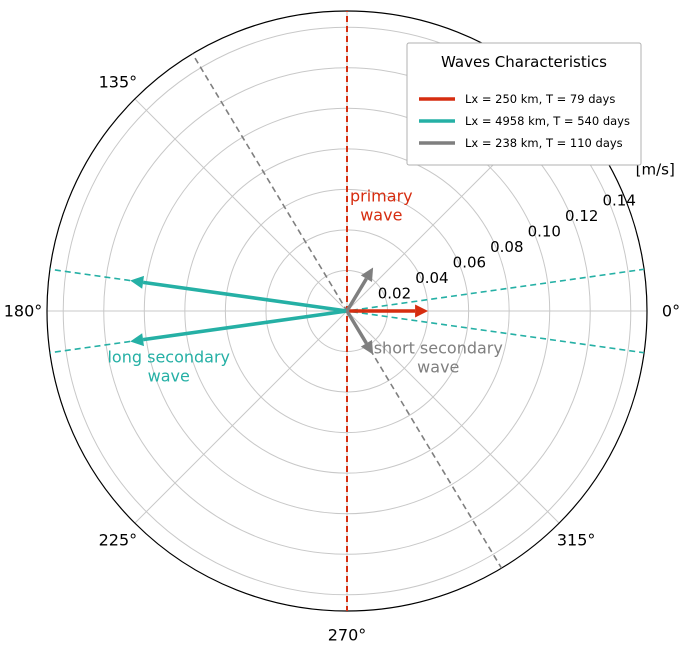  What do you see at coordinates (394, 293) in the screenshot?
I see `r-tick-label: 0.02` at bounding box center [394, 293].